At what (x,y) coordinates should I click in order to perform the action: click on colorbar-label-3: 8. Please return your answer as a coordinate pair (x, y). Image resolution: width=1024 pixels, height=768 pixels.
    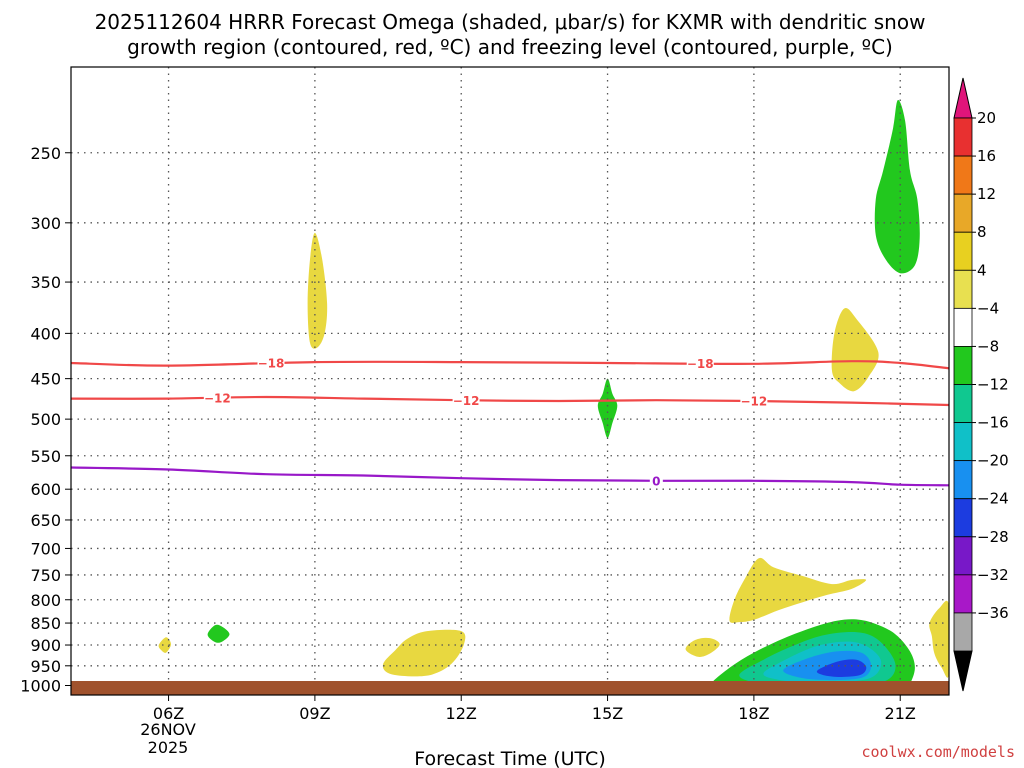
    Looking at the image, I should click on (982, 232).